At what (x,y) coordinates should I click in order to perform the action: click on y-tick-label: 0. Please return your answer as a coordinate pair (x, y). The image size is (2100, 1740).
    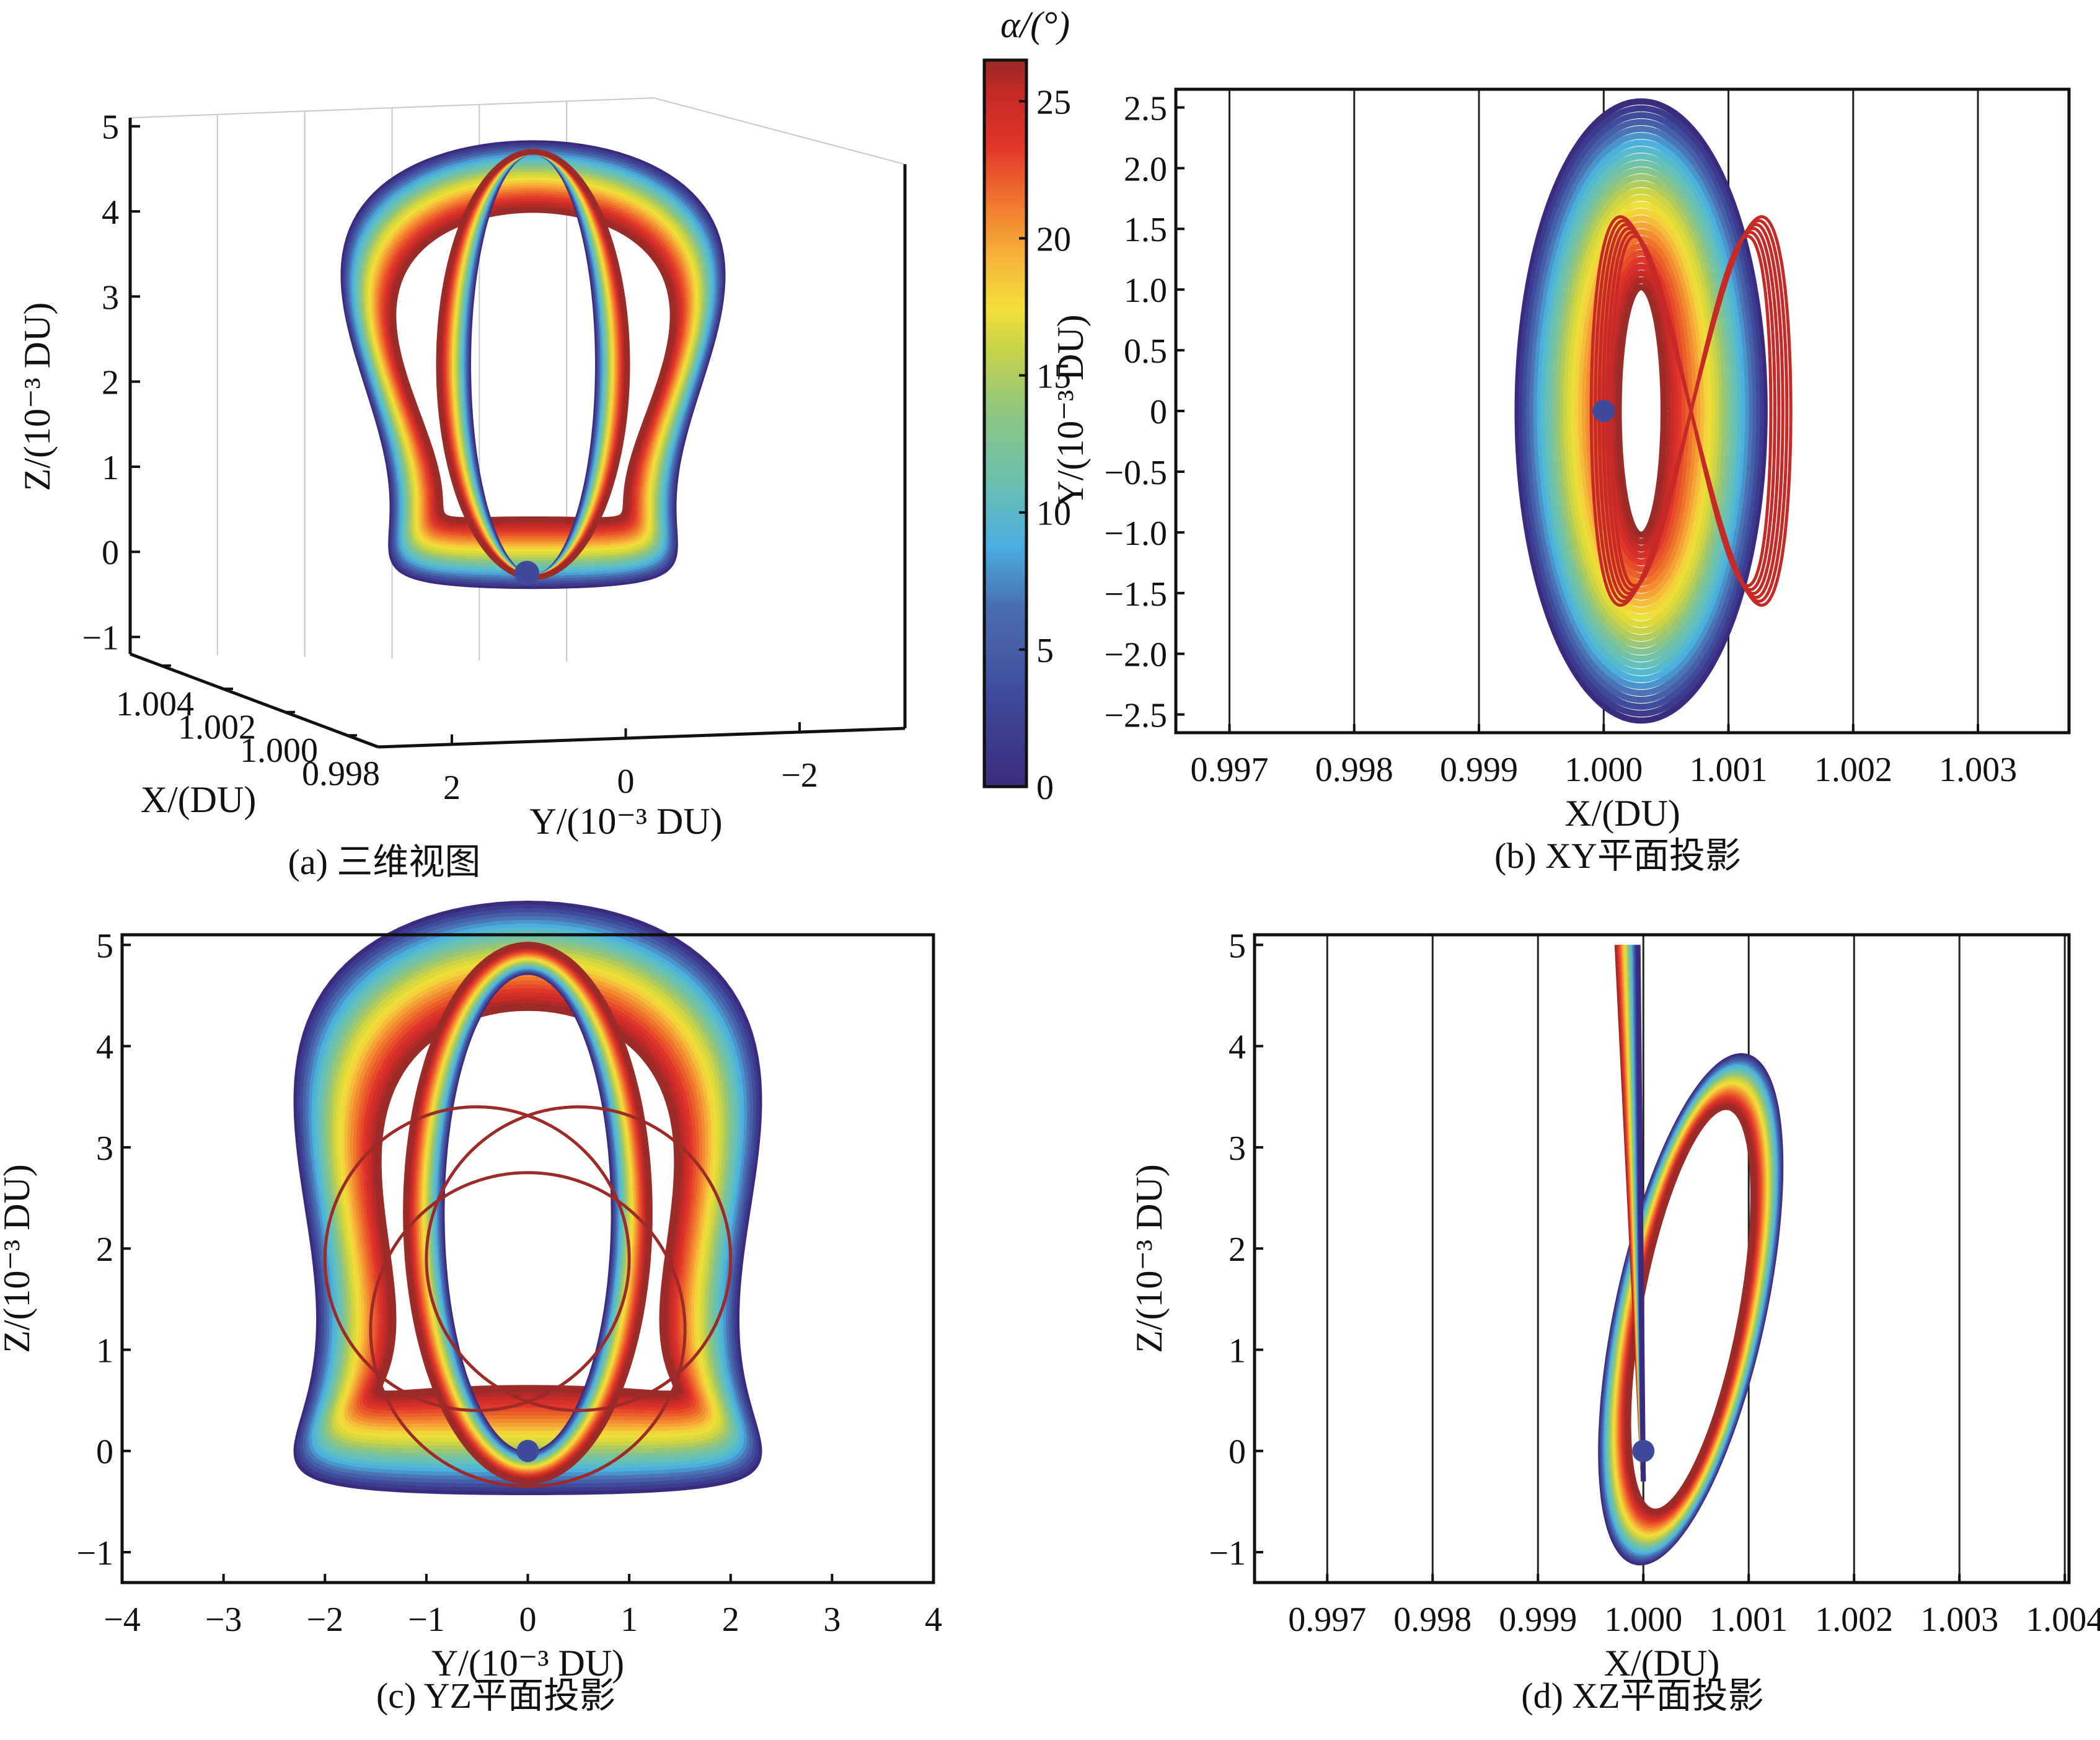
    Looking at the image, I should click on (1237, 1452).